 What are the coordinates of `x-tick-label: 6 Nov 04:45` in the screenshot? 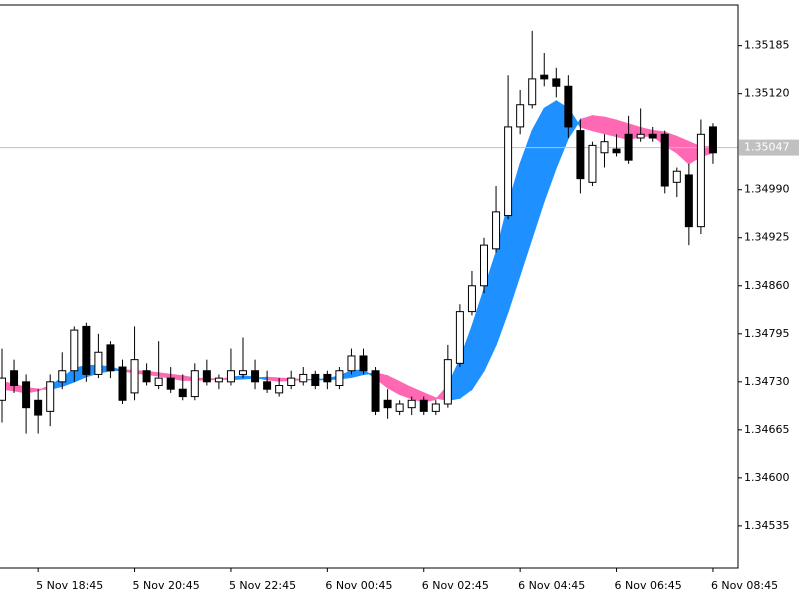 It's located at (551, 585).